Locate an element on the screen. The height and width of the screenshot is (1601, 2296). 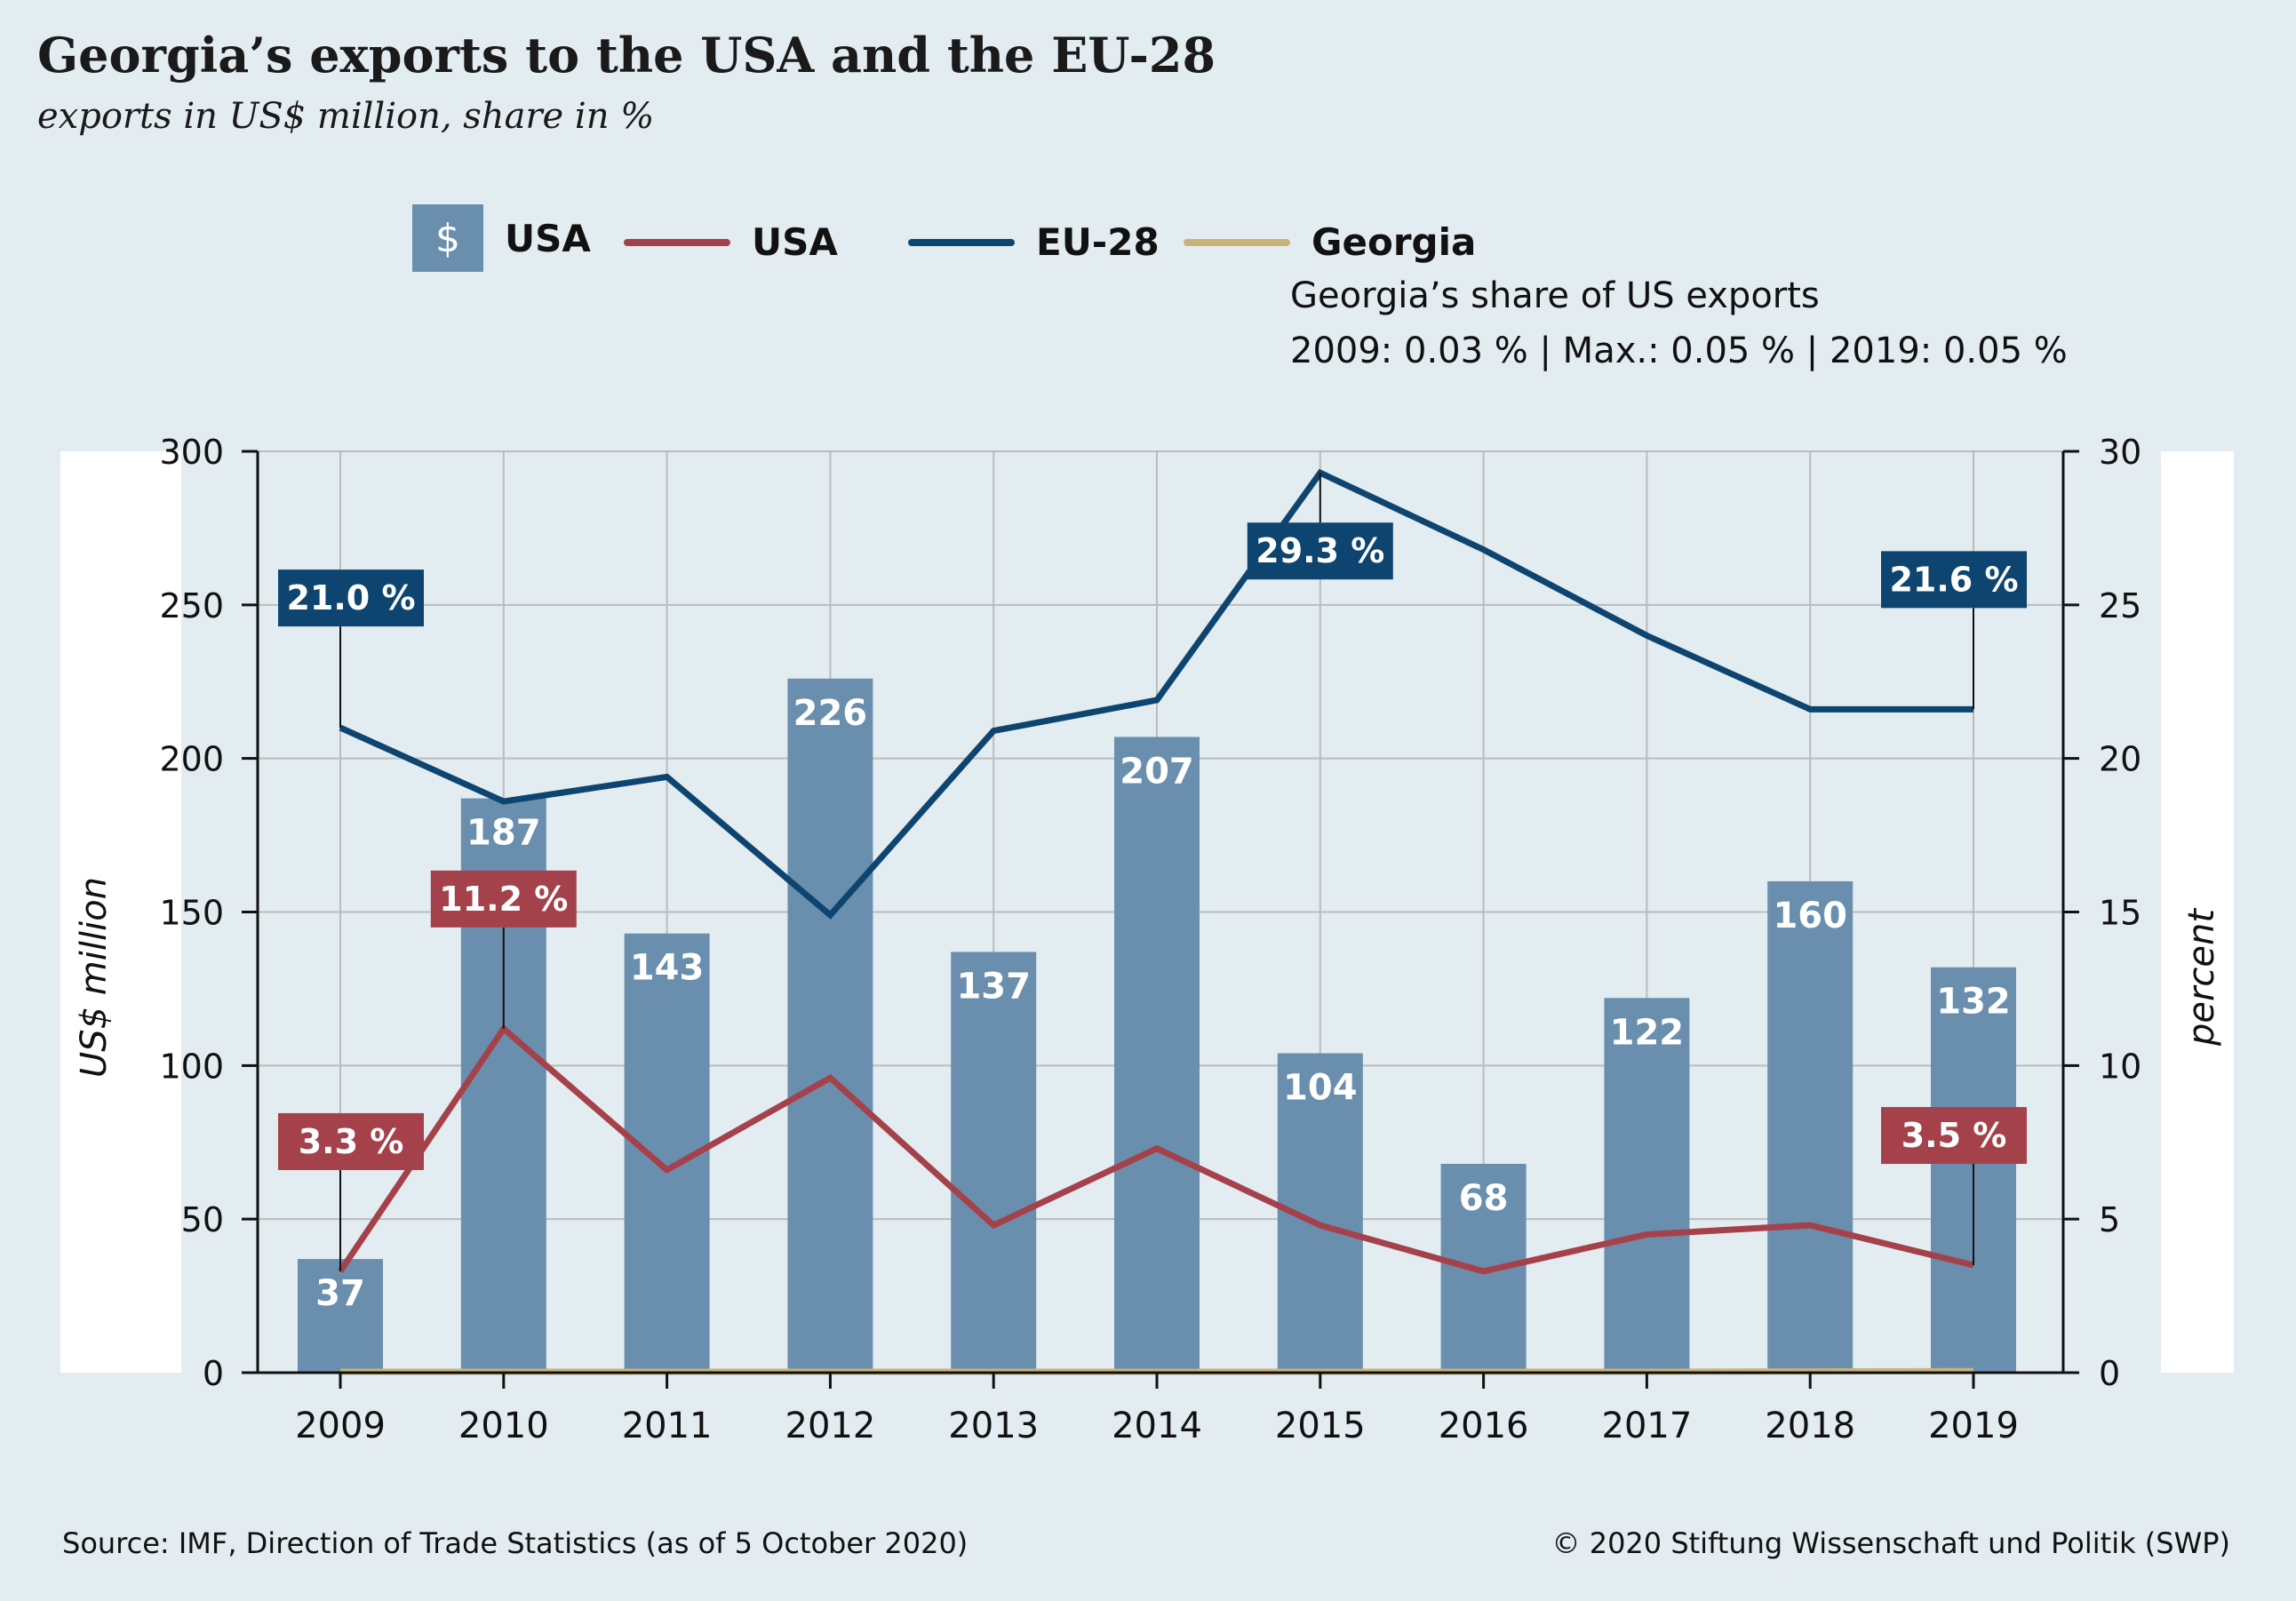
usa-line-swatch is located at coordinates (677, 242).